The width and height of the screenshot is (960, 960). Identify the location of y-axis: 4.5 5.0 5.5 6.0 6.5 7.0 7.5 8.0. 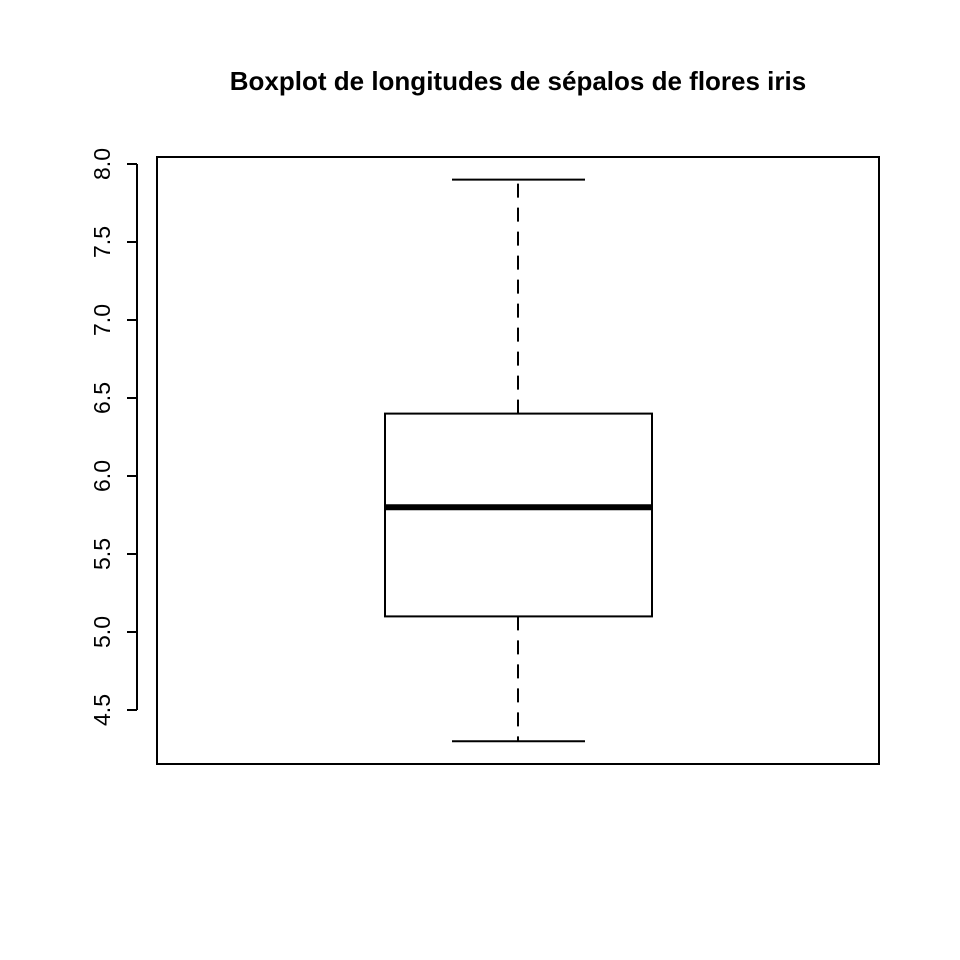
(113, 437).